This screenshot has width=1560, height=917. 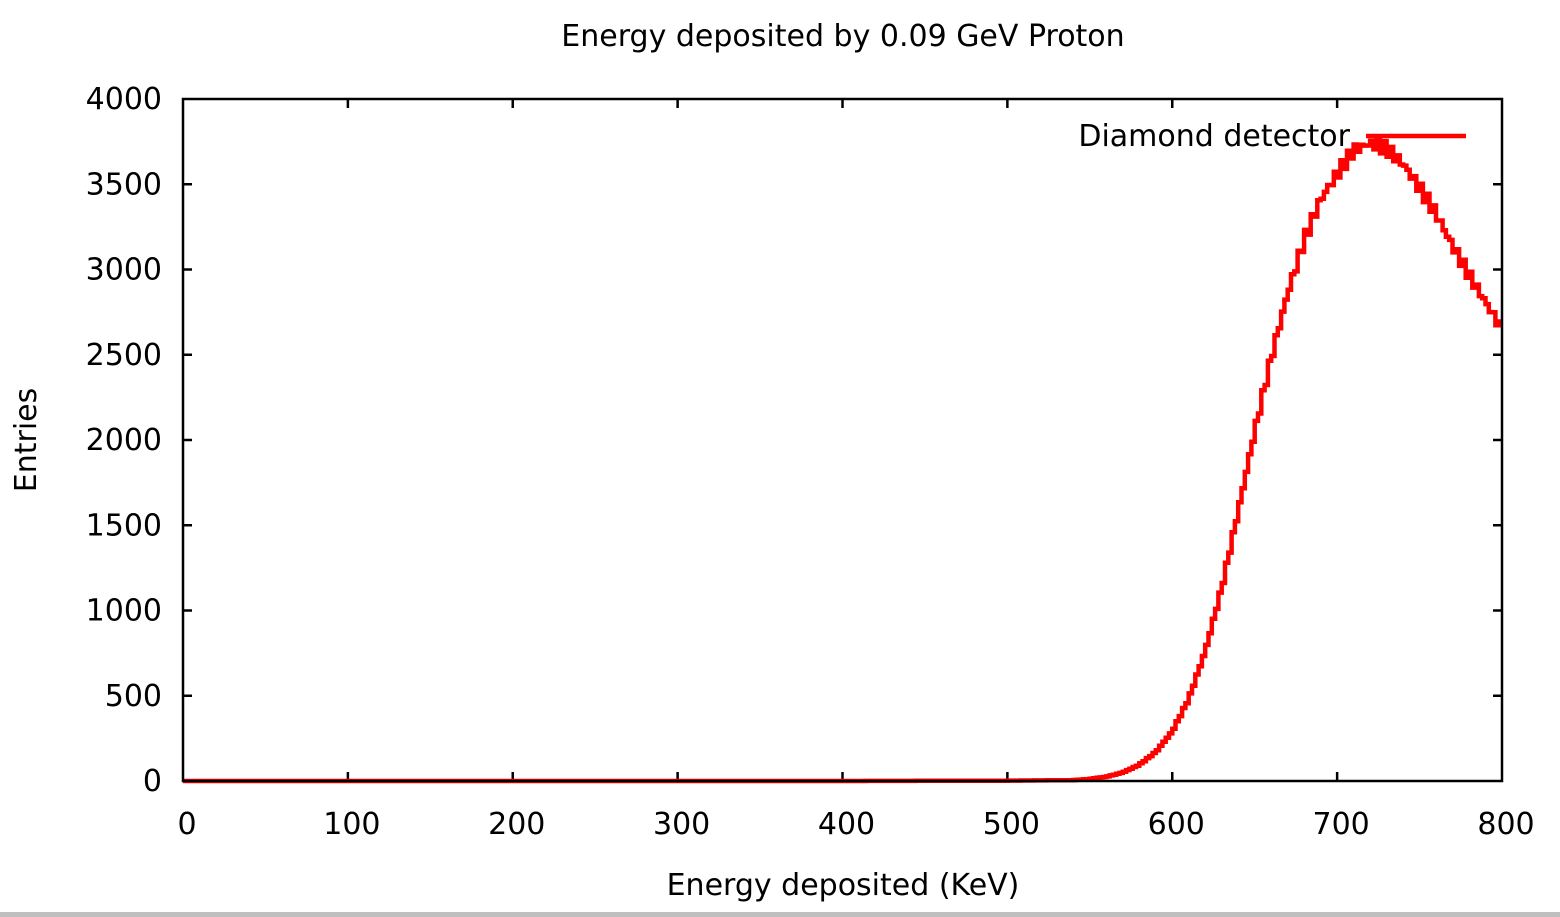 I want to click on y-tick-label: 3500, so click(x=124, y=184).